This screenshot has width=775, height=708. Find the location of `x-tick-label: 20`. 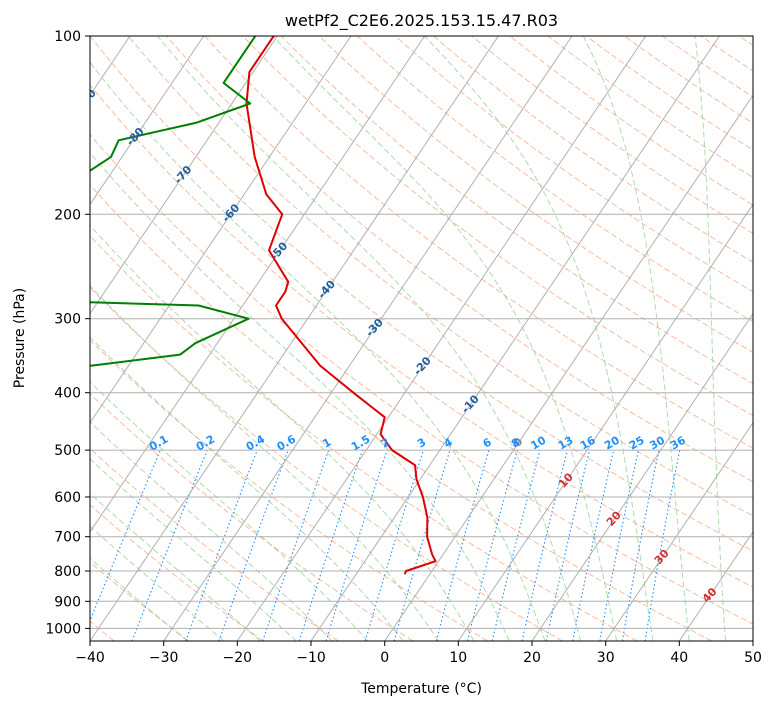

x-tick-label: 20 is located at coordinates (532, 658).